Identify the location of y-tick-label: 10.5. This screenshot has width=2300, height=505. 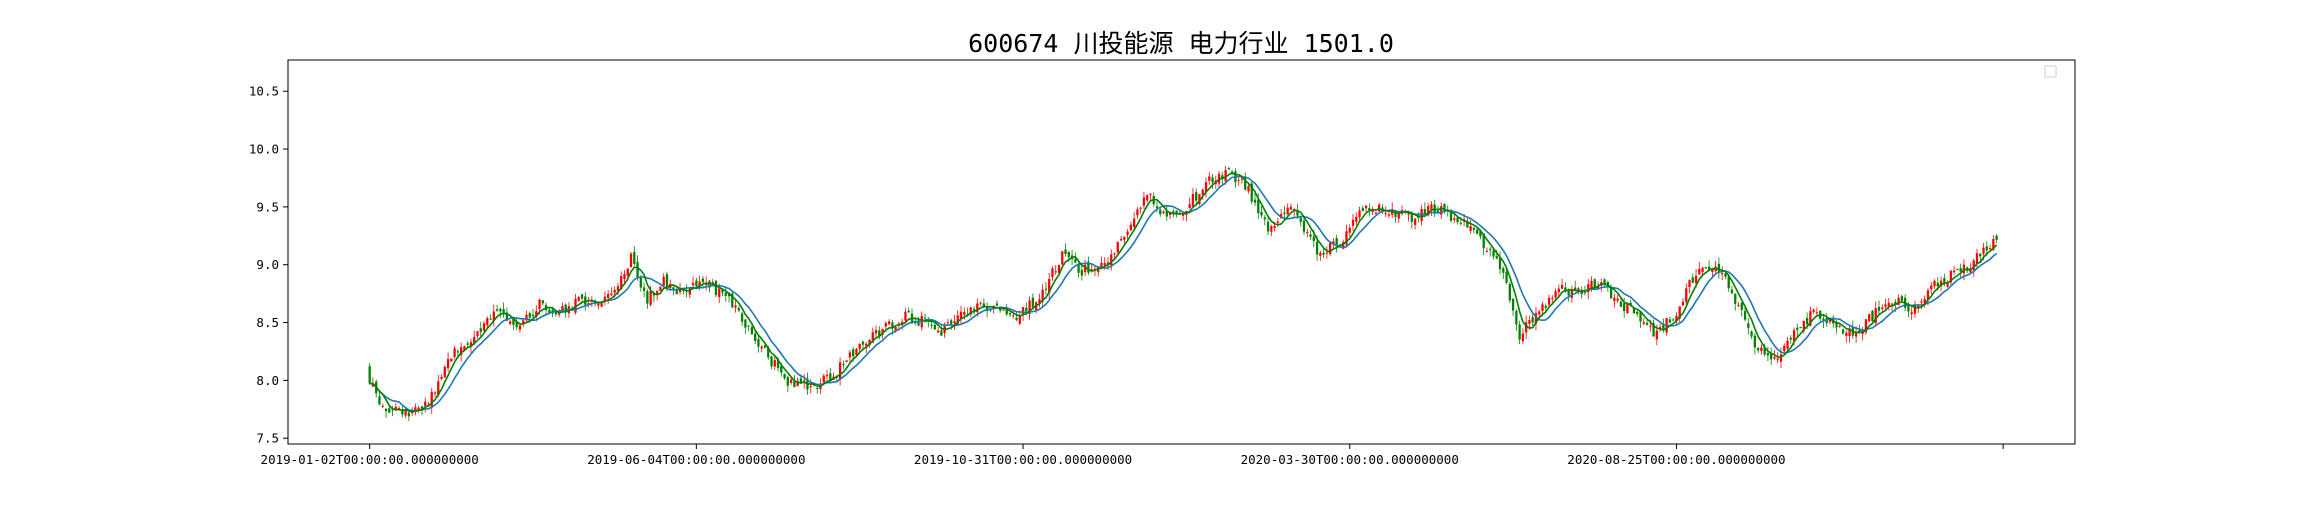
(264, 91).